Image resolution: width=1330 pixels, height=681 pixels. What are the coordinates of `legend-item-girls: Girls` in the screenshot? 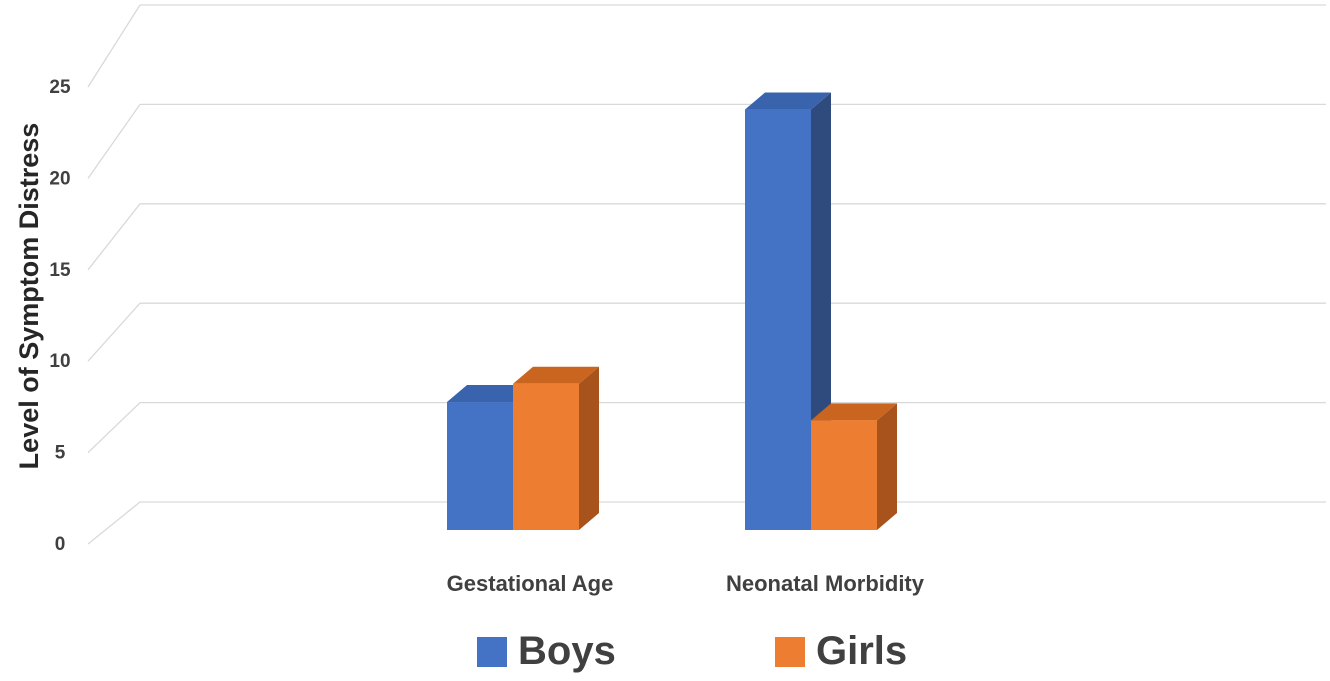 It's located at (841, 651).